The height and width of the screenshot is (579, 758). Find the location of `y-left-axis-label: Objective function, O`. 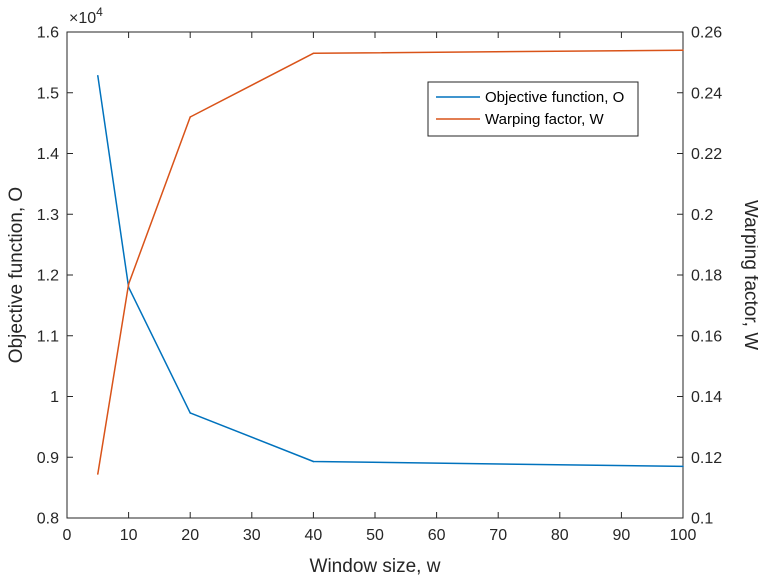

y-left-axis-label: Objective function, O is located at coordinates (16, 275).